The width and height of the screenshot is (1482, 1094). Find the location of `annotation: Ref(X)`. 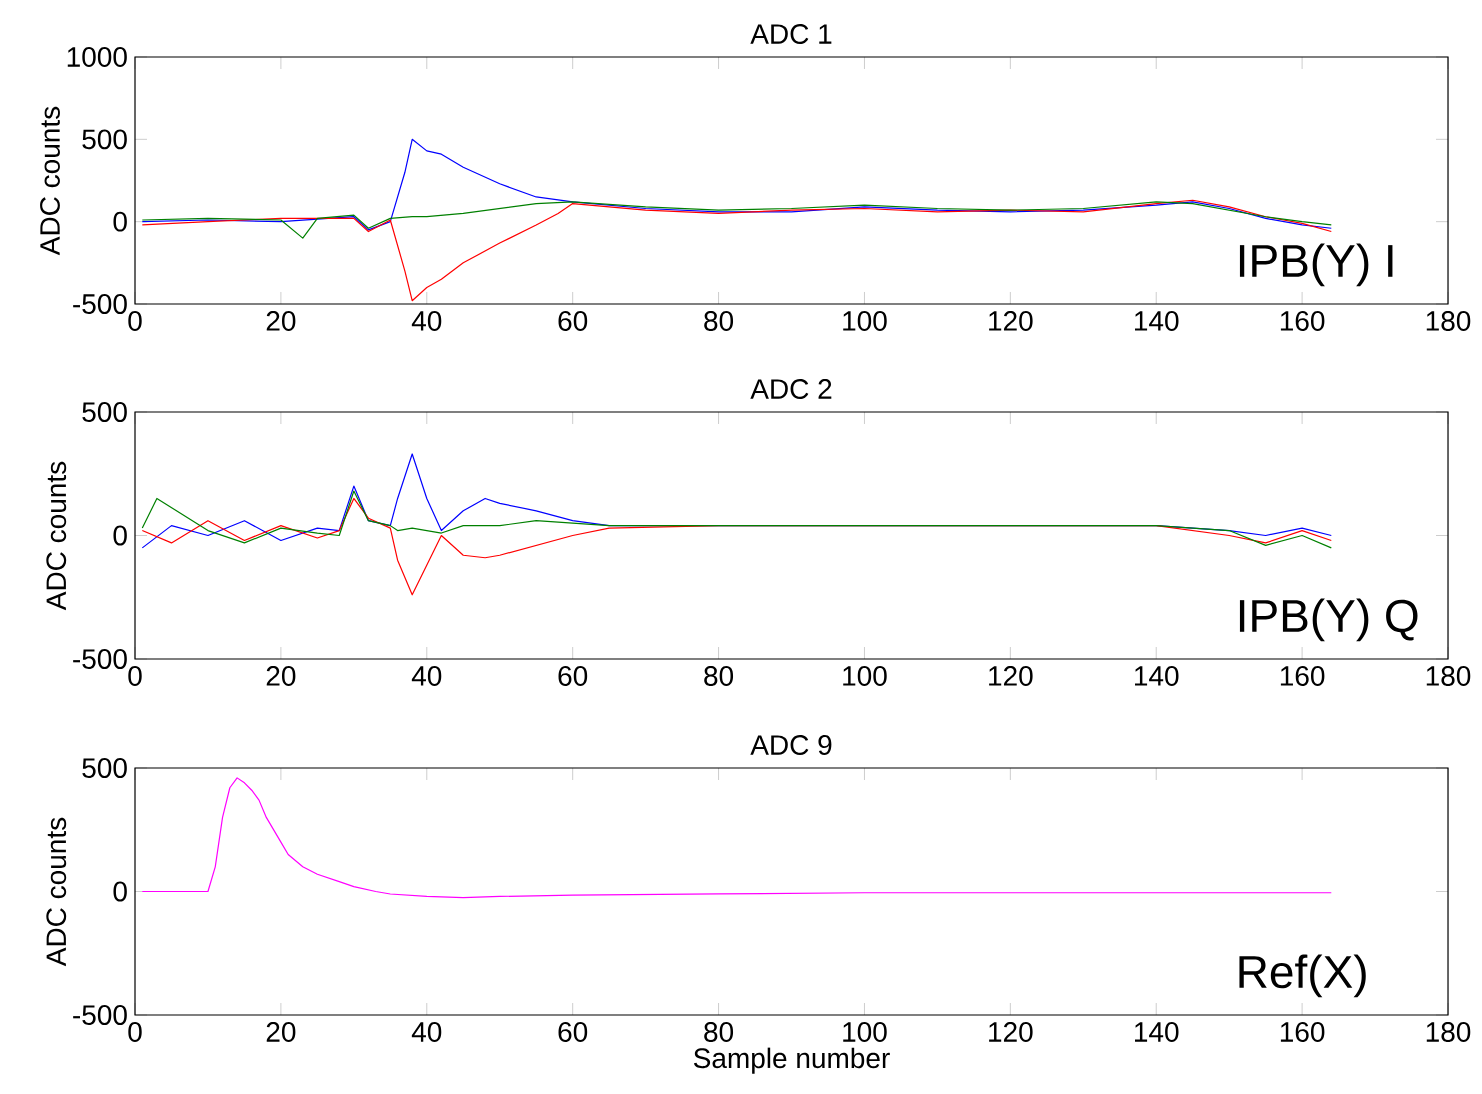

annotation: Ref(X) is located at coordinates (1302, 976).